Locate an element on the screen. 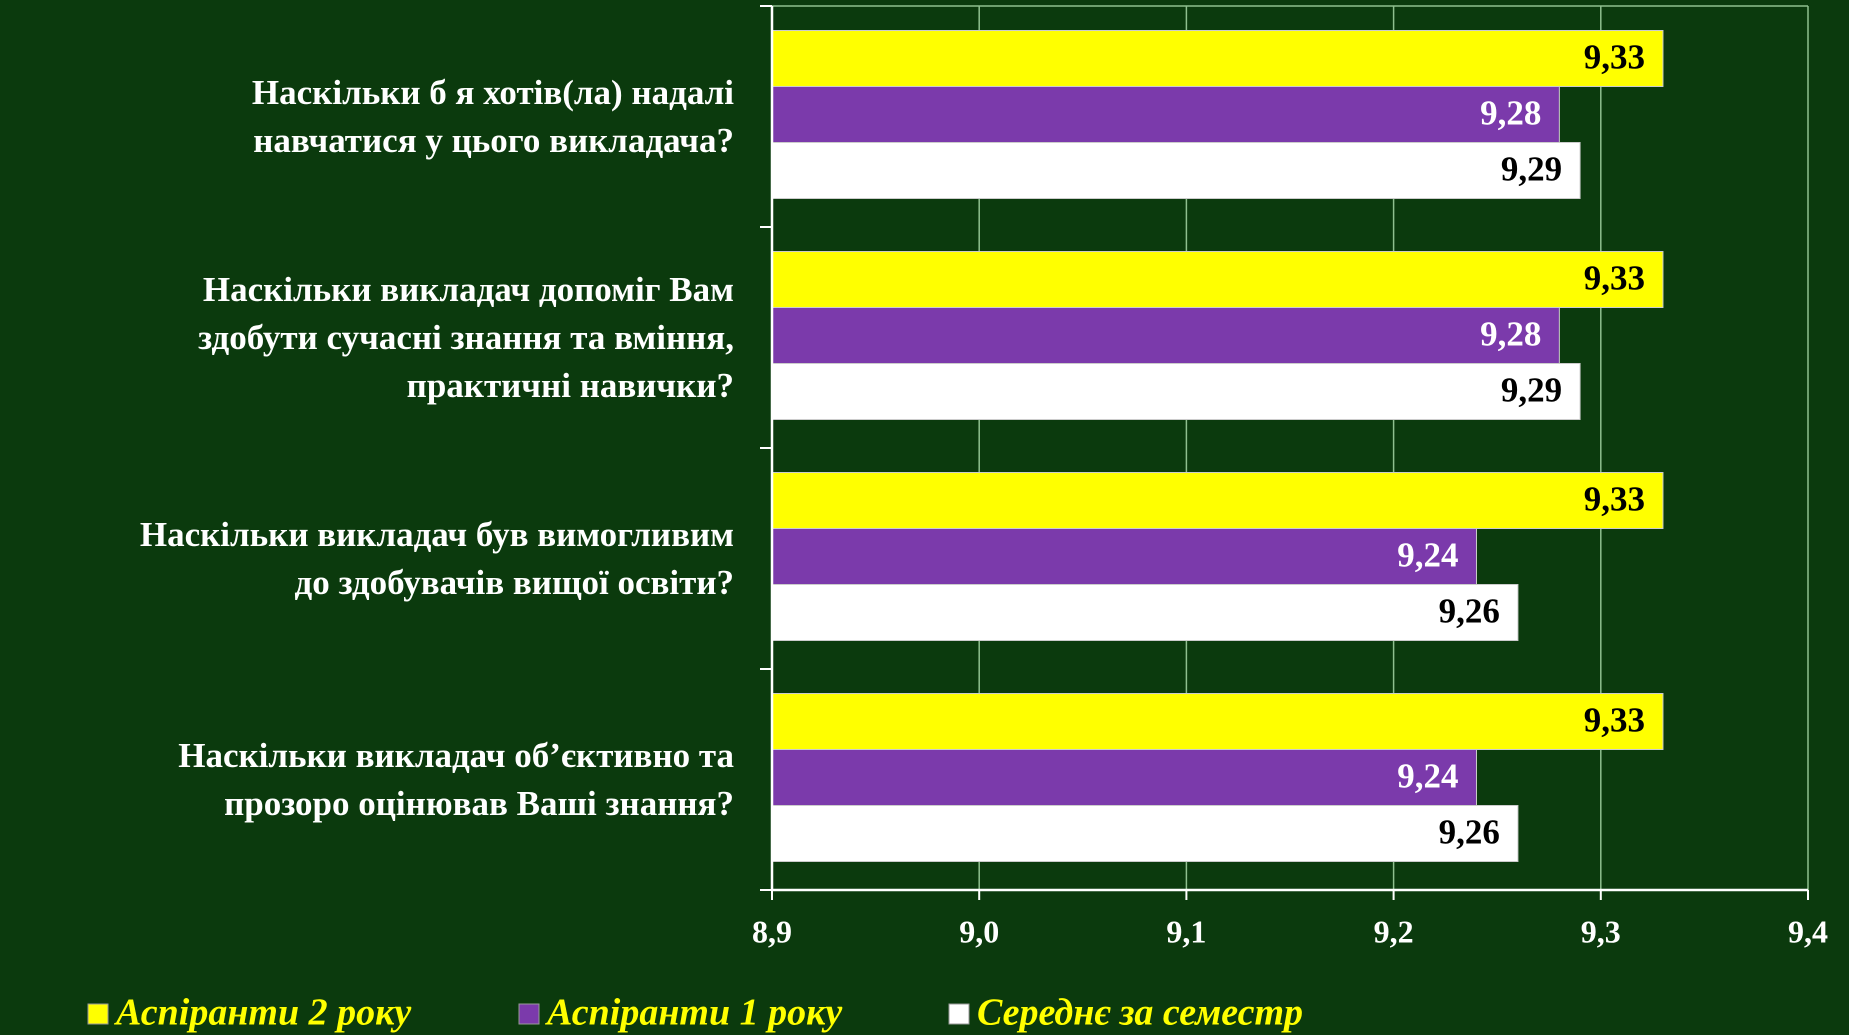 The image size is (1849, 1035). legend-label: Аспіранти 1 року is located at coordinates (693, 1013).